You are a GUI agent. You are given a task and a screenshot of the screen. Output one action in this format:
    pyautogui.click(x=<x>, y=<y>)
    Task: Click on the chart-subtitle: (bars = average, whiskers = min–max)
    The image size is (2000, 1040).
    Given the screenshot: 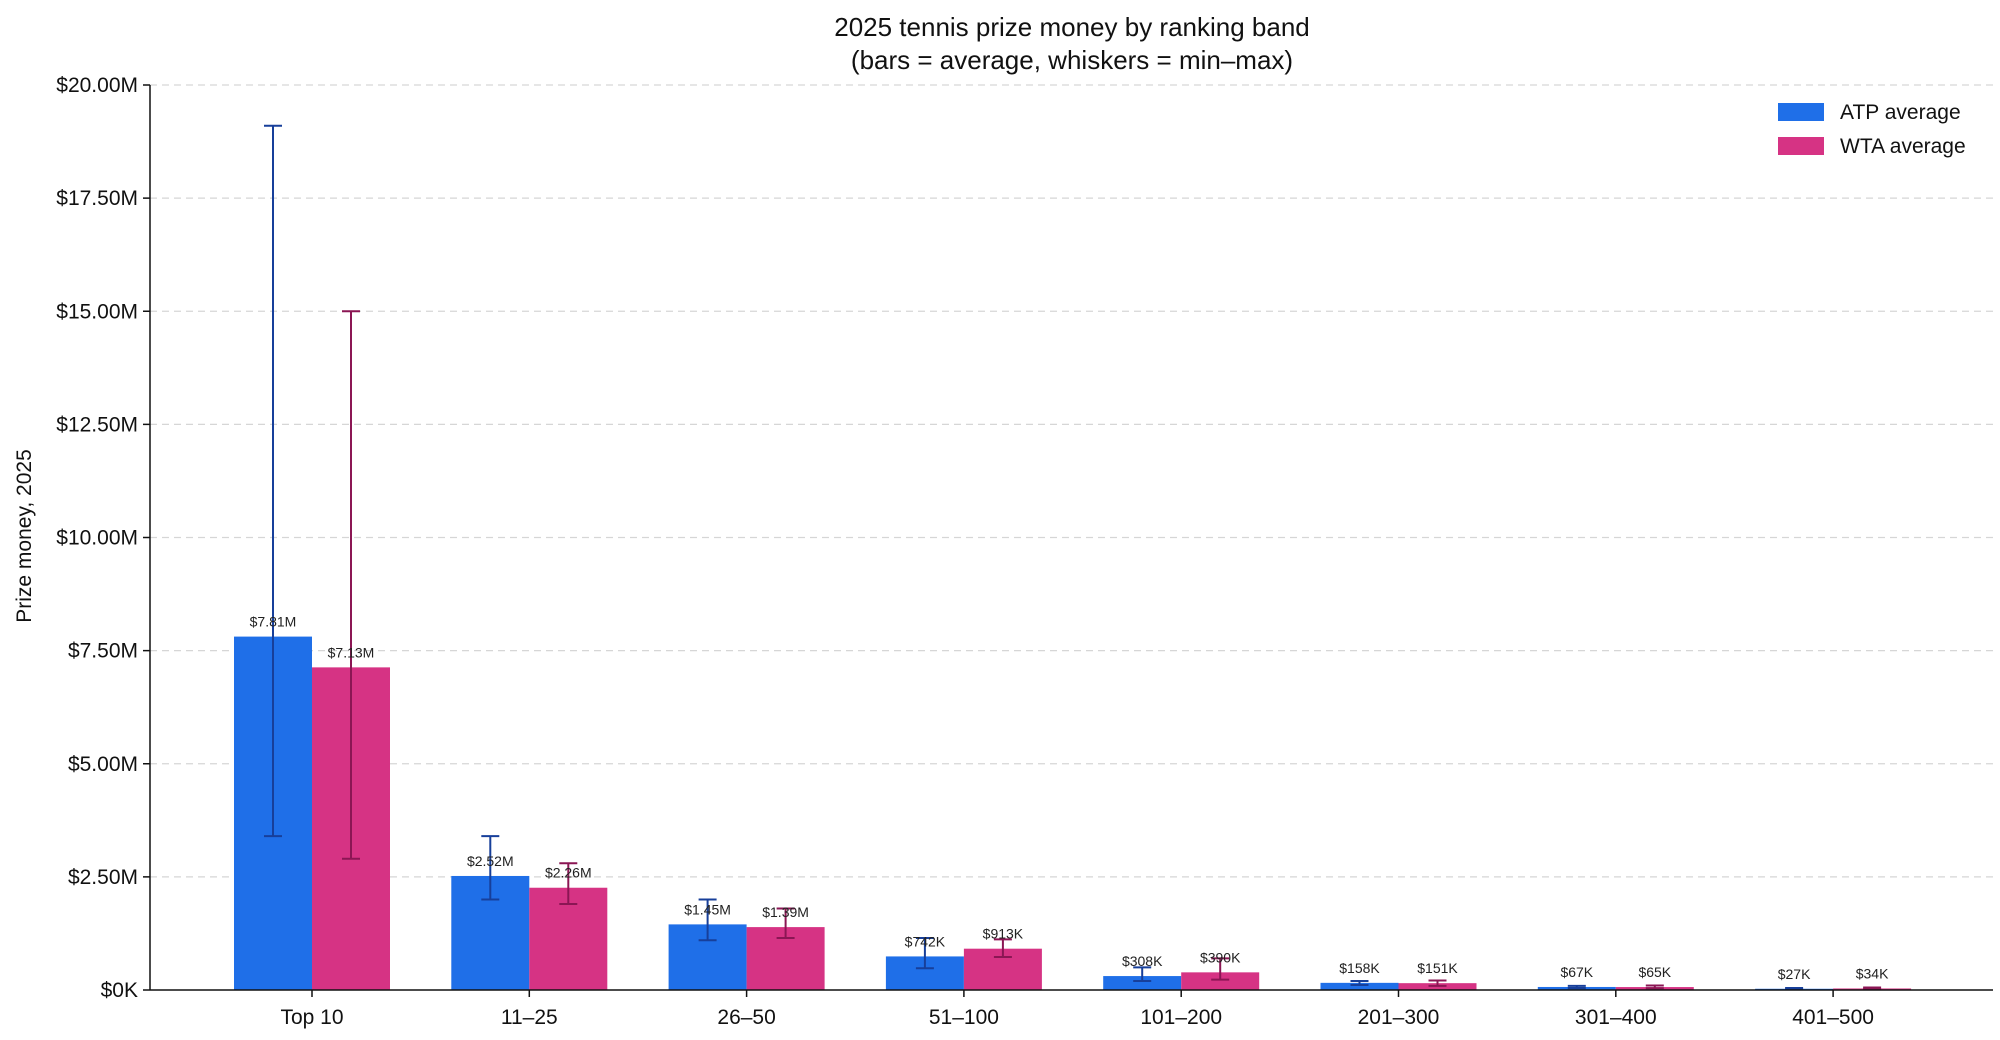 What is the action you would take?
    pyautogui.click(x=1072, y=60)
    